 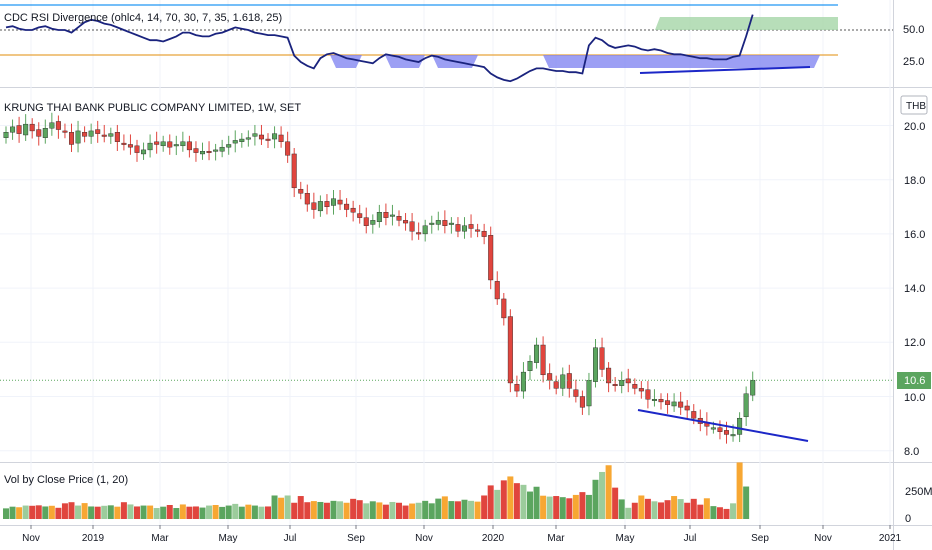 I want to click on currency-badge, so click(x=914, y=105).